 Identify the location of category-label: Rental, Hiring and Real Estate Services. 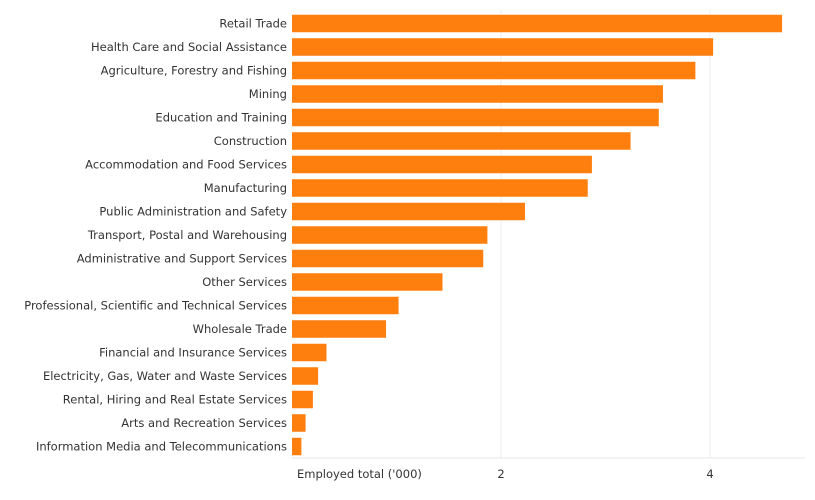
(175, 400).